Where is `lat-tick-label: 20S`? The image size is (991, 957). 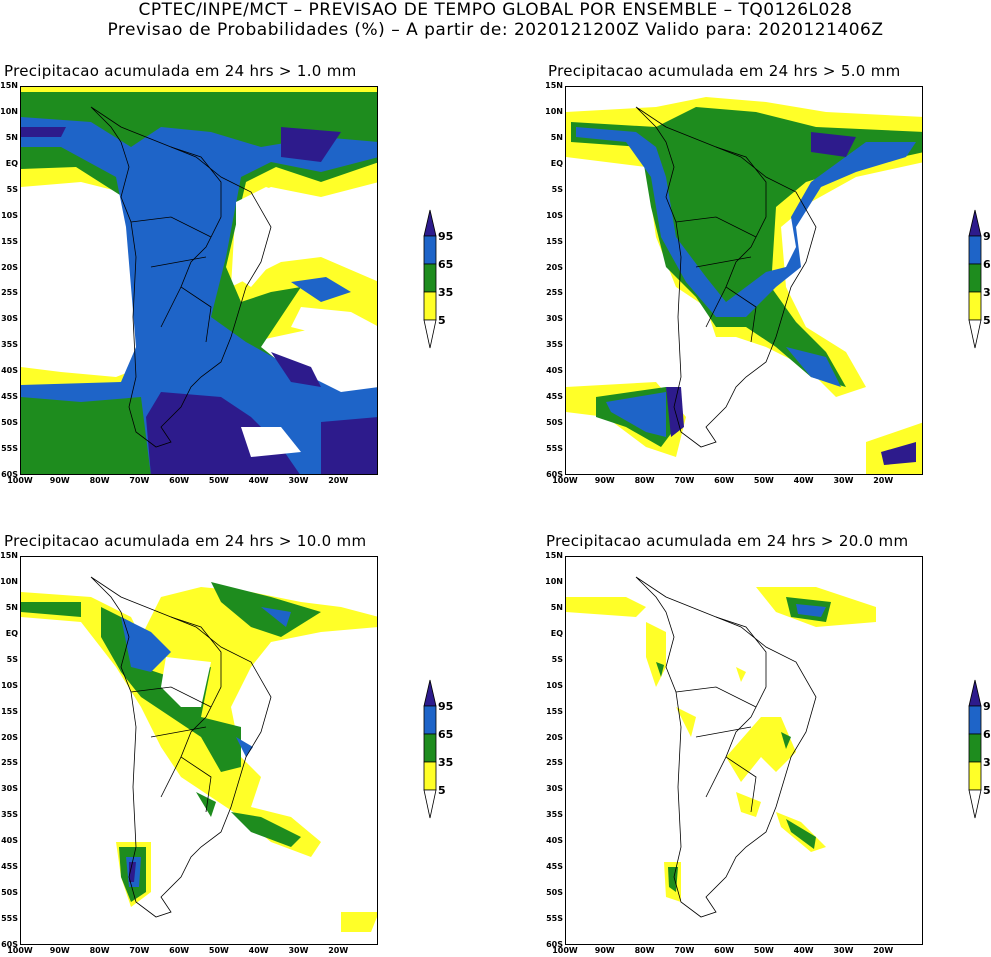 lat-tick-label: 20S is located at coordinates (554, 267).